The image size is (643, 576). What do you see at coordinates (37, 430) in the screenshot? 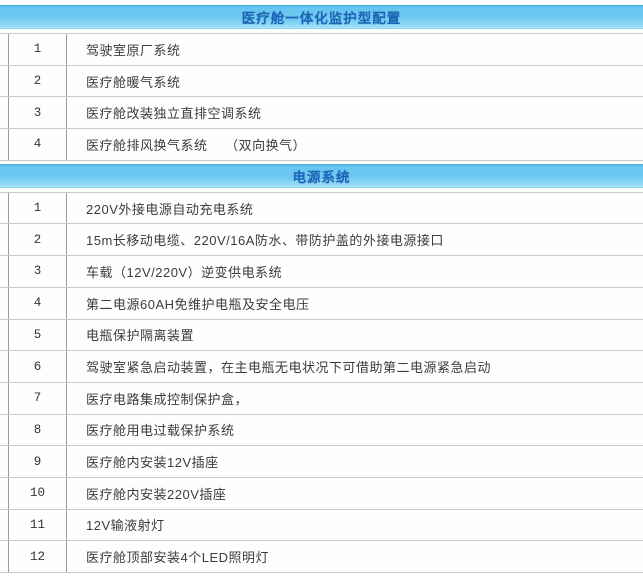
I see `row-number: 8` at bounding box center [37, 430].